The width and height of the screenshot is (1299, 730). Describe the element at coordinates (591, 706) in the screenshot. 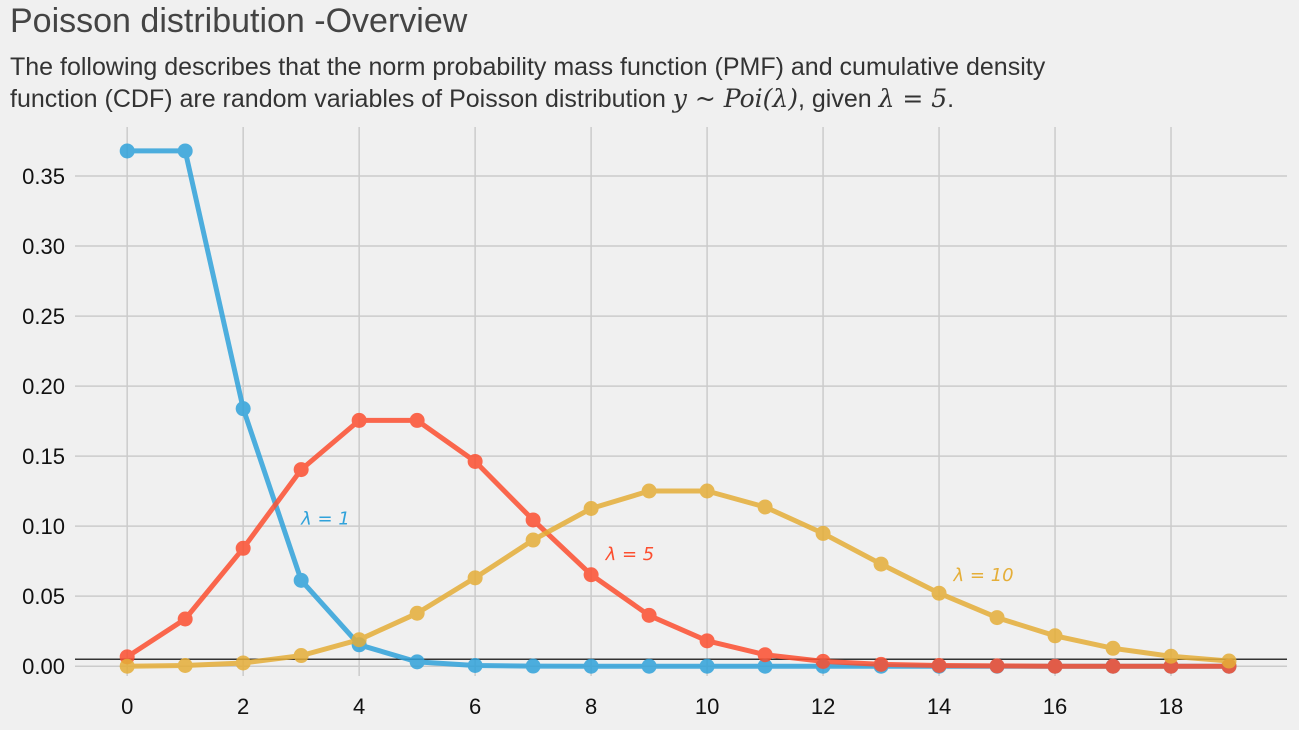

I see `x-tick-label-8: 8` at that location.